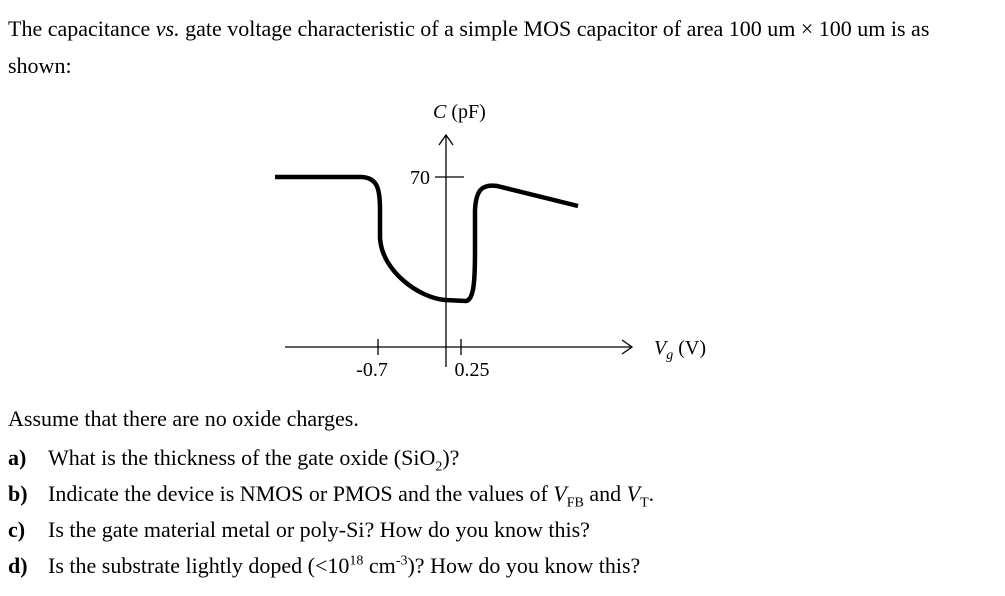 The image size is (1005, 596). What do you see at coordinates (440, 112) in the screenshot?
I see `y-label-var: C` at bounding box center [440, 112].